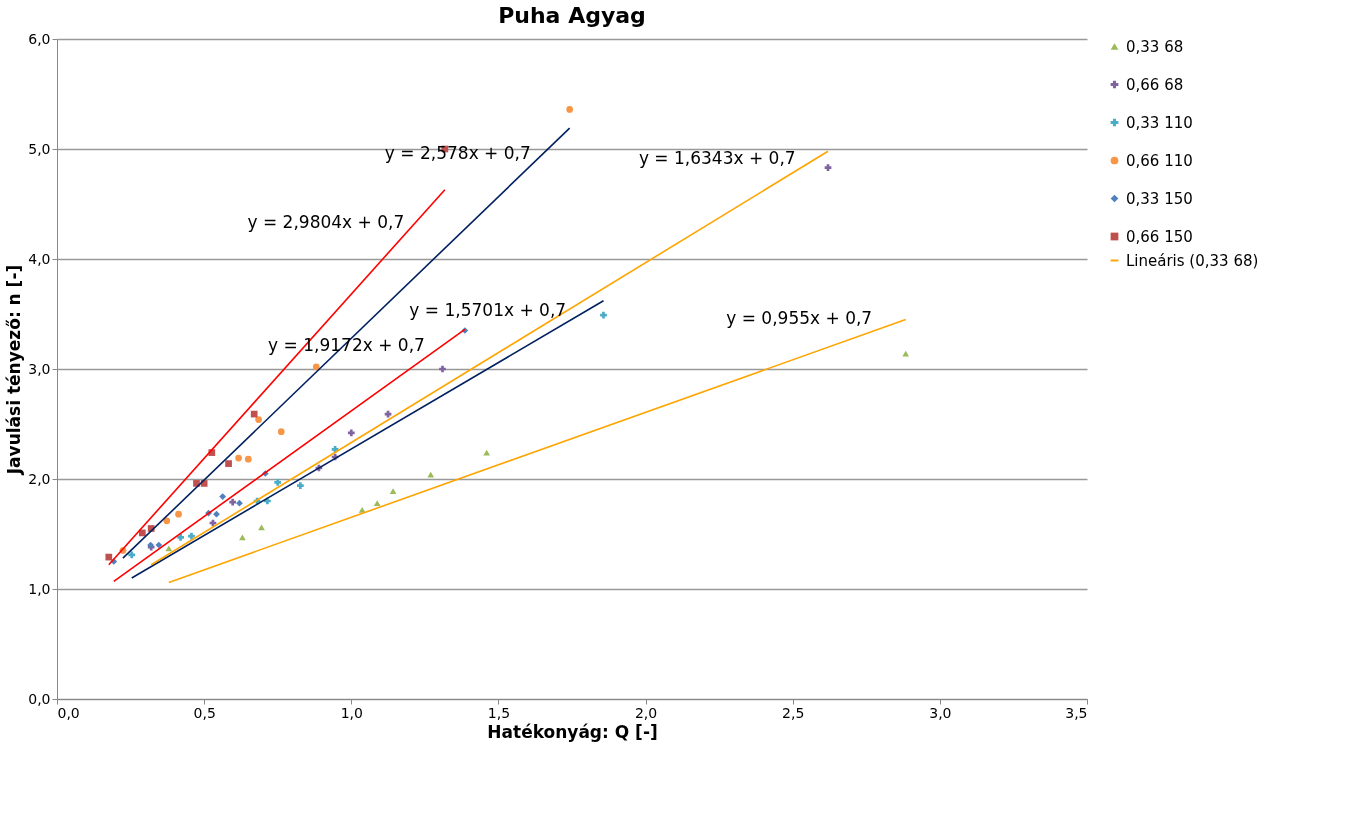 This screenshot has height=830, width=1365. I want to click on y-tick-label: 4,0, so click(39, 258).